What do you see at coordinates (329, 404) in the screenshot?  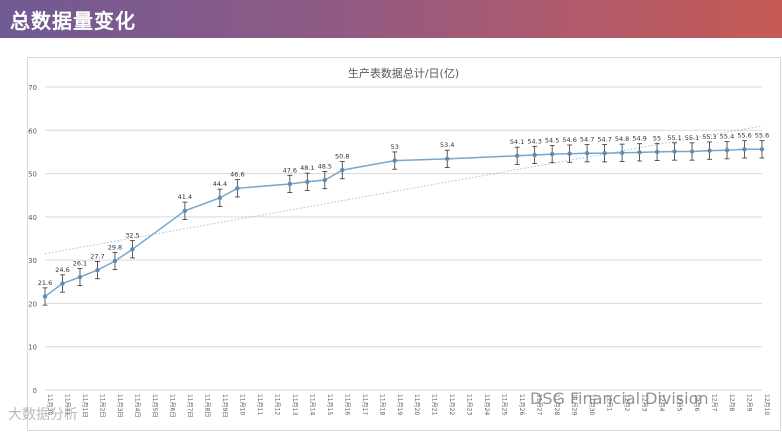 I see `x-tick-label: 11月15` at bounding box center [329, 404].